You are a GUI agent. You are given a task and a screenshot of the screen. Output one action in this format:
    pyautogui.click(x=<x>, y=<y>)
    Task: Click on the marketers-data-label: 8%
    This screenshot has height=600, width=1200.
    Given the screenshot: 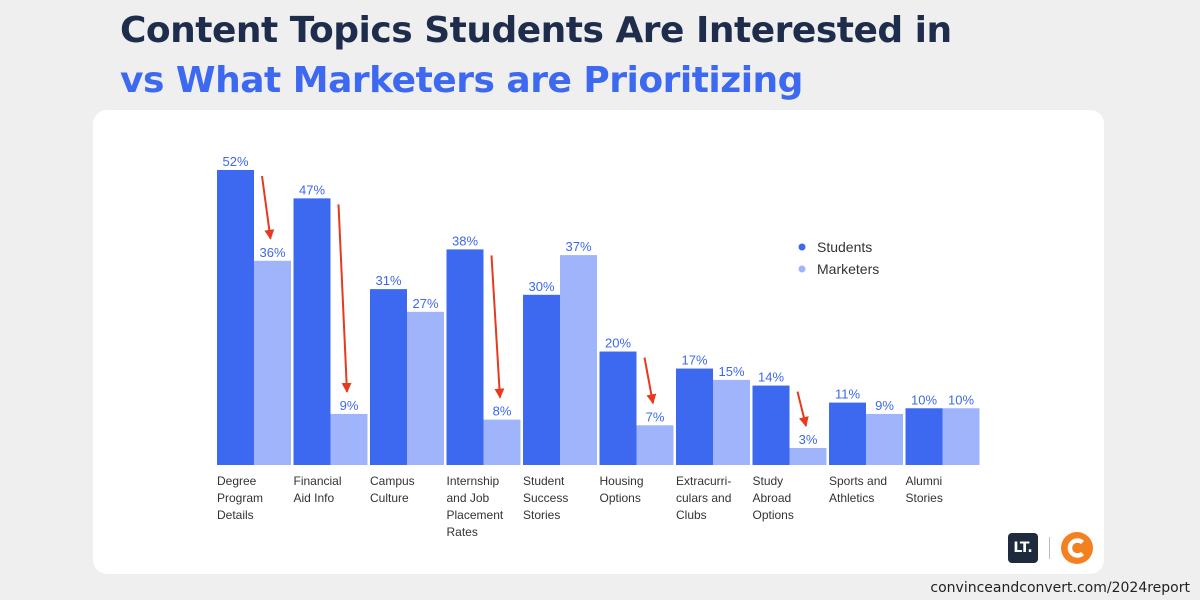 What is the action you would take?
    pyautogui.click(x=502, y=411)
    